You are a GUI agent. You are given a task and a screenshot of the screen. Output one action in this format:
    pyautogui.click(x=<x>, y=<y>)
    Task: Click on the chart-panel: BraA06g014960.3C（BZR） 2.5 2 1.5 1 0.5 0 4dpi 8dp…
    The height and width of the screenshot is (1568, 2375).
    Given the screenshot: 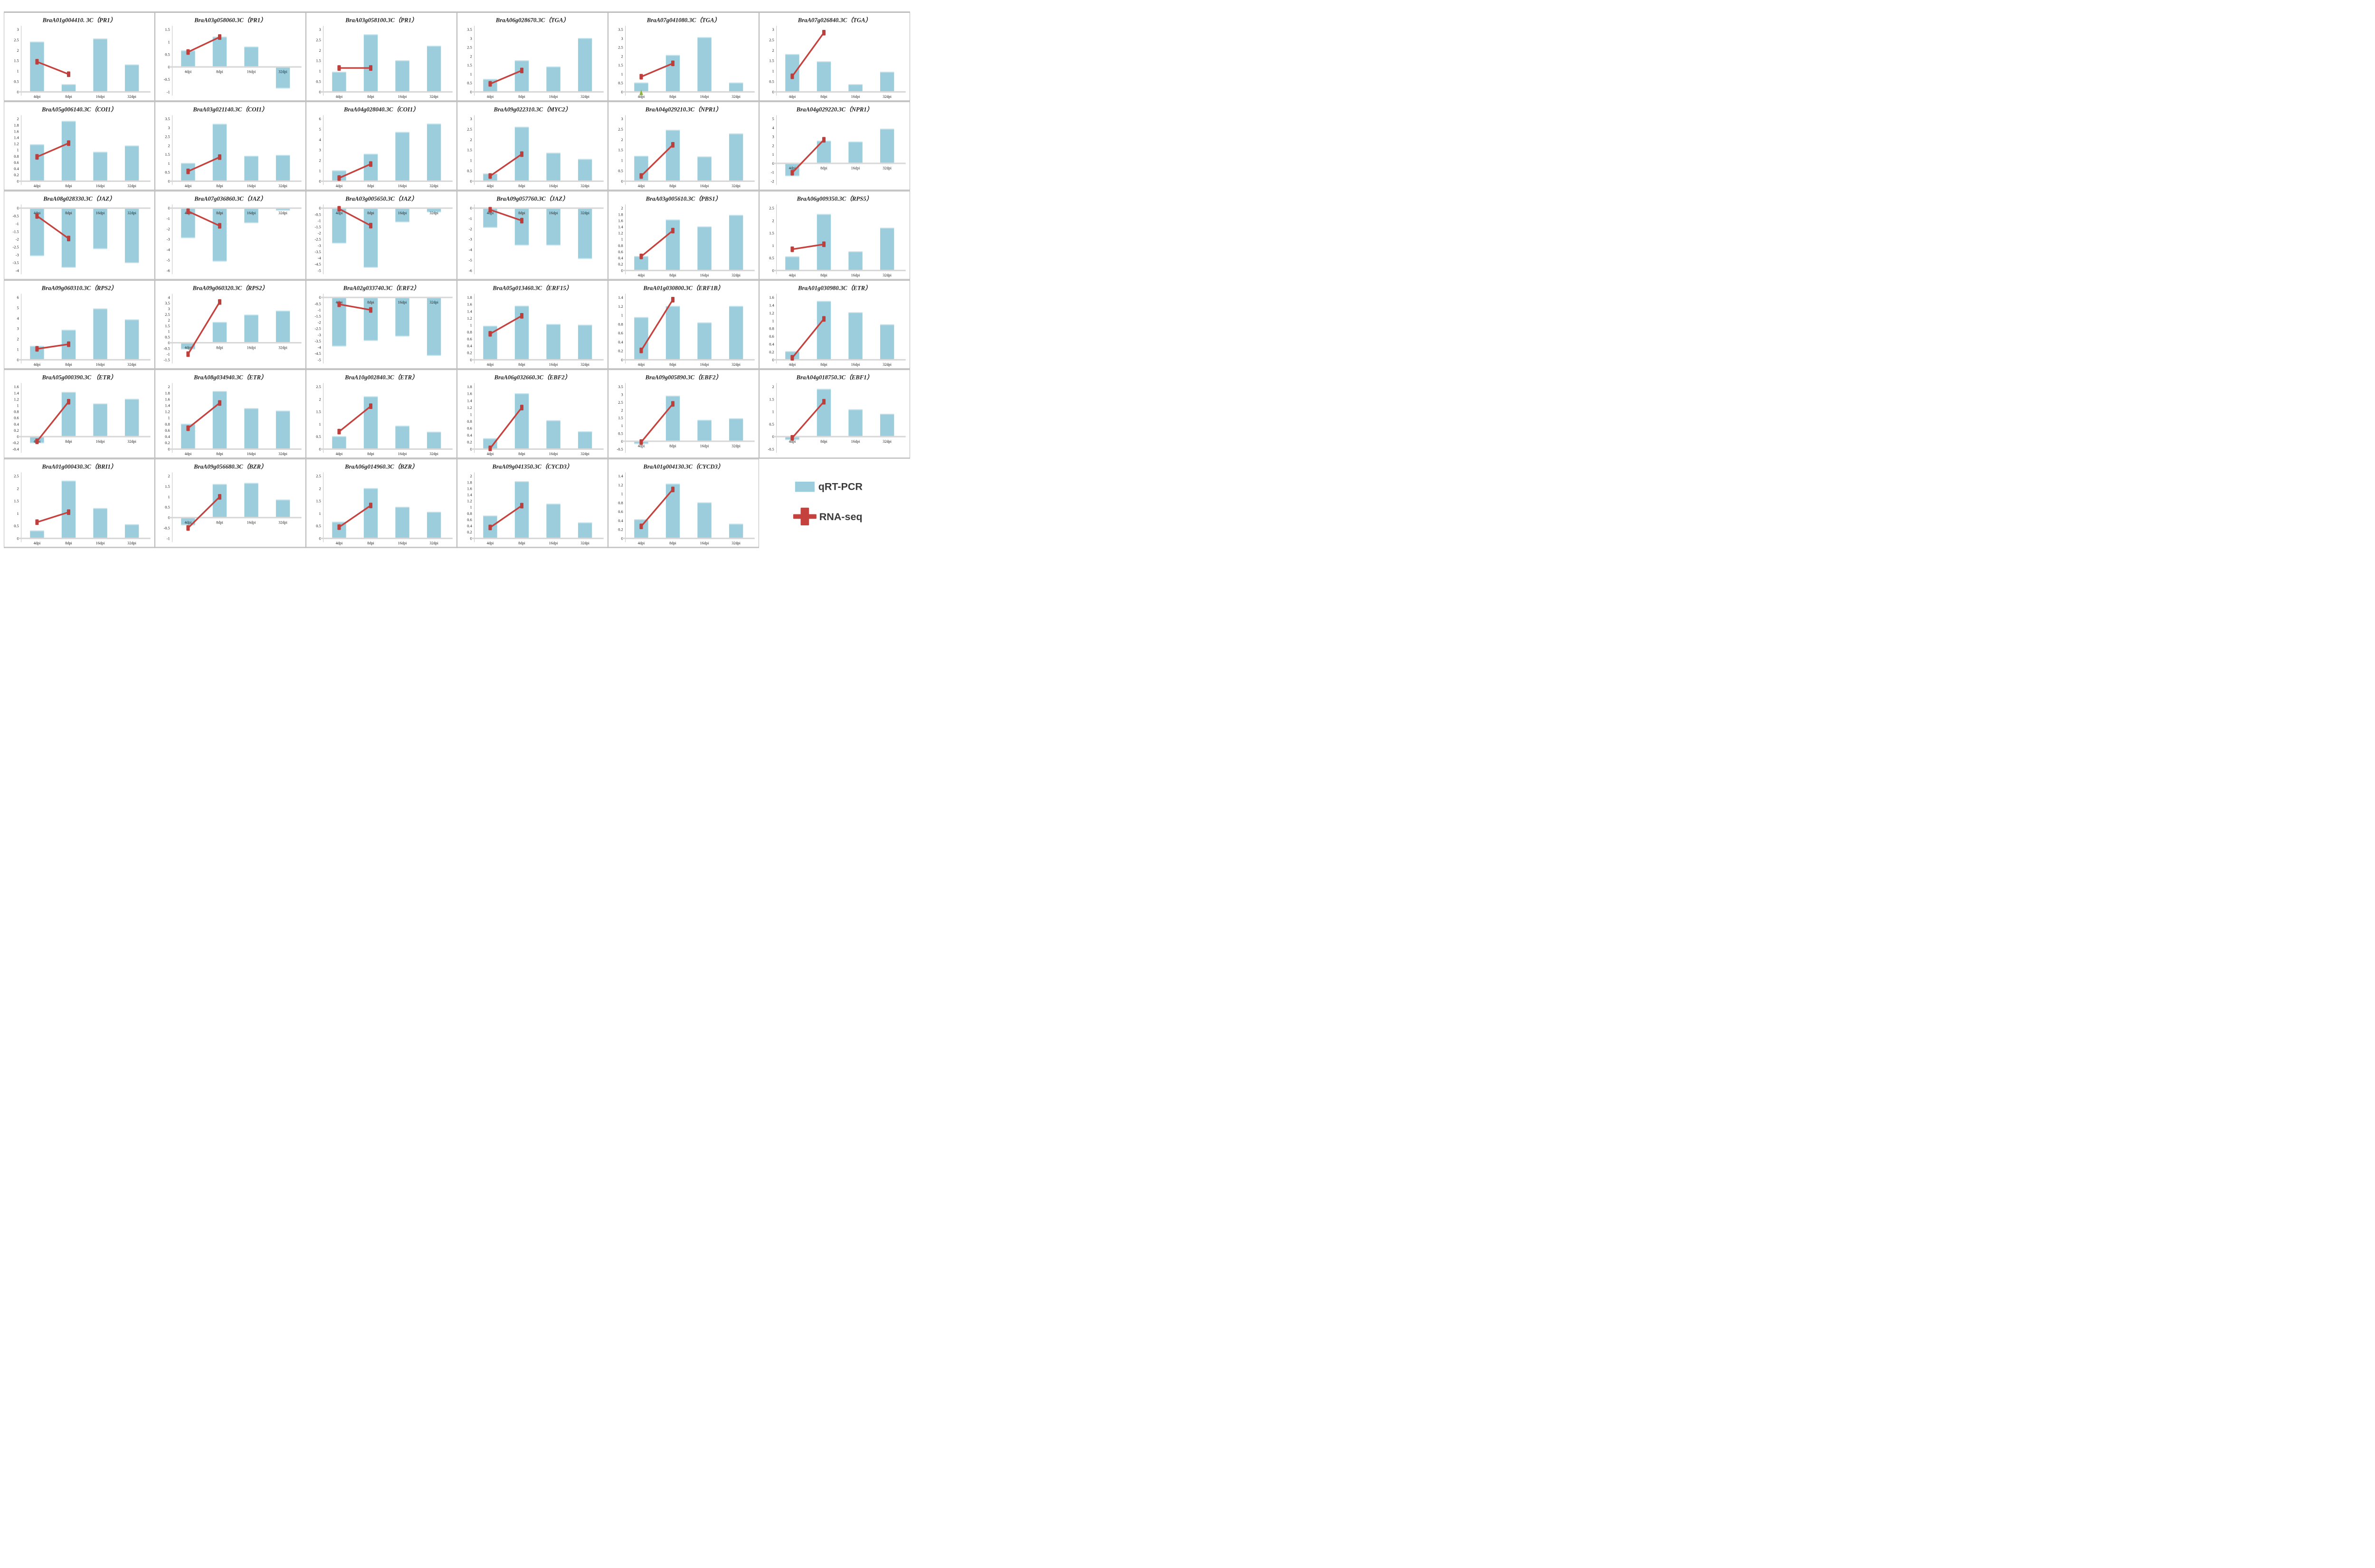 What is the action you would take?
    pyautogui.click(x=381, y=503)
    